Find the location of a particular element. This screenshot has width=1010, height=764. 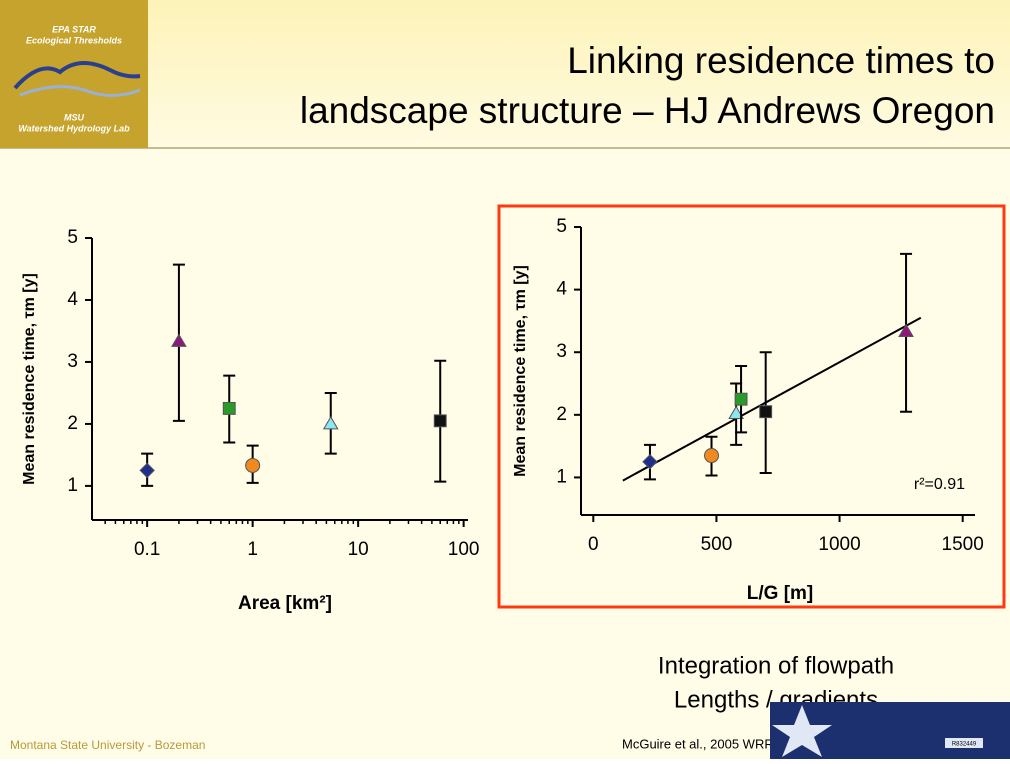

logo-hills is located at coordinates (77, 75).